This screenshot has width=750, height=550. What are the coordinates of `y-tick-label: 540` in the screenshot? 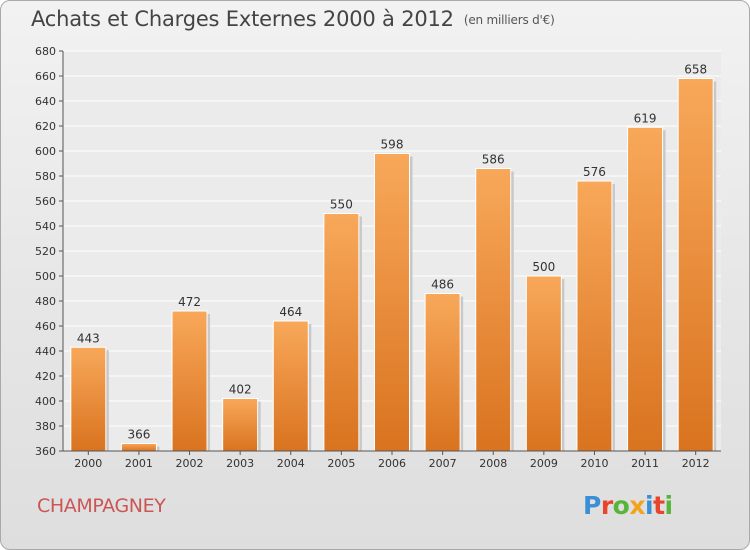 It's located at (45, 226).